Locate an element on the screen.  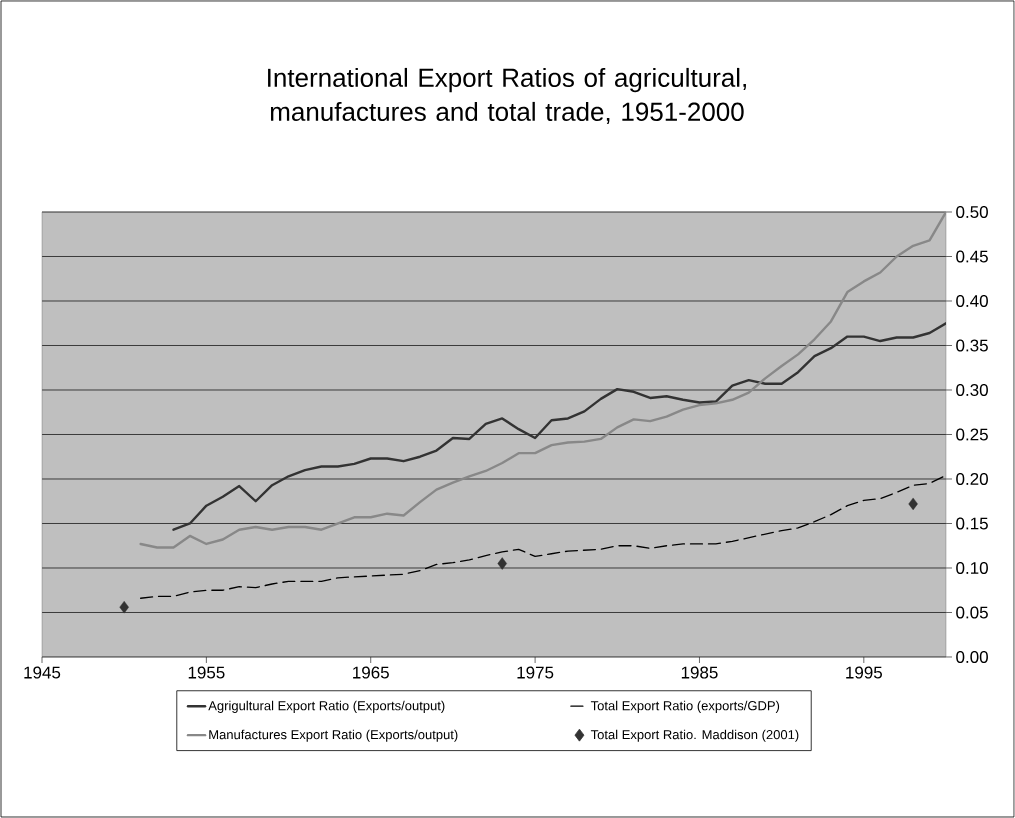
legend-label: Agrigultural Export Ratio (Exports/output) is located at coordinates (326, 706).